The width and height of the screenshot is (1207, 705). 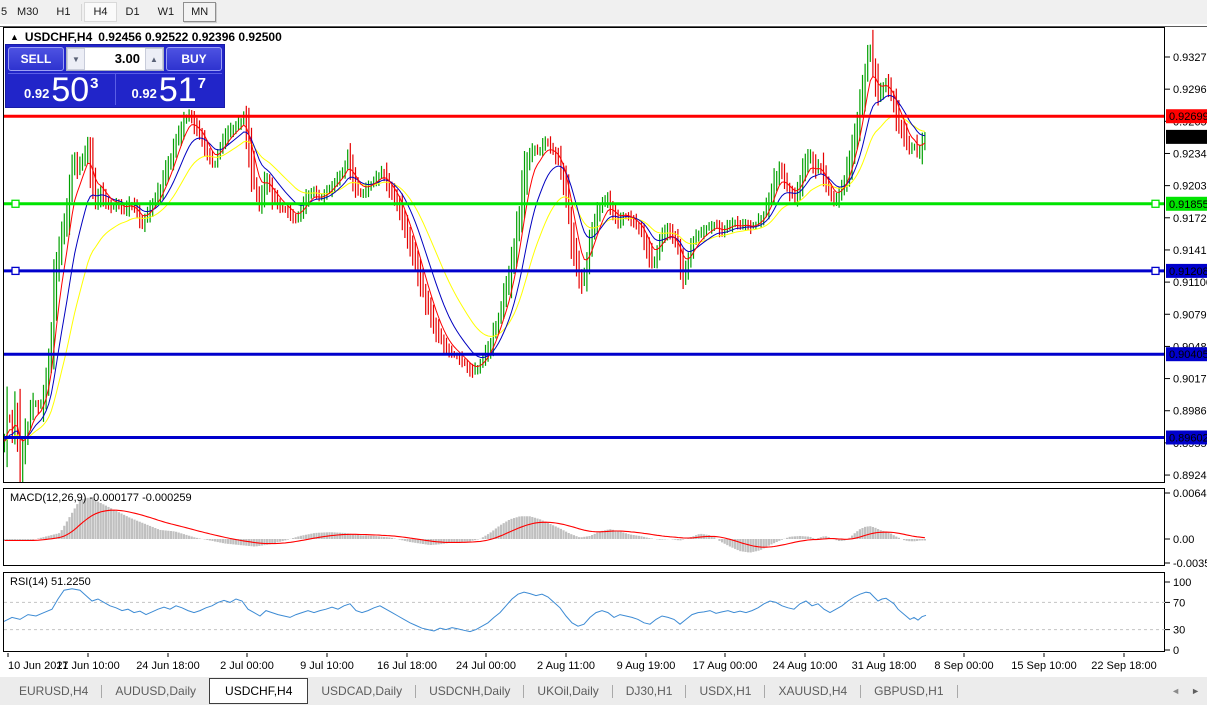 What do you see at coordinates (154, 59) in the screenshot?
I see `volume-increase-icon: ▲` at bounding box center [154, 59].